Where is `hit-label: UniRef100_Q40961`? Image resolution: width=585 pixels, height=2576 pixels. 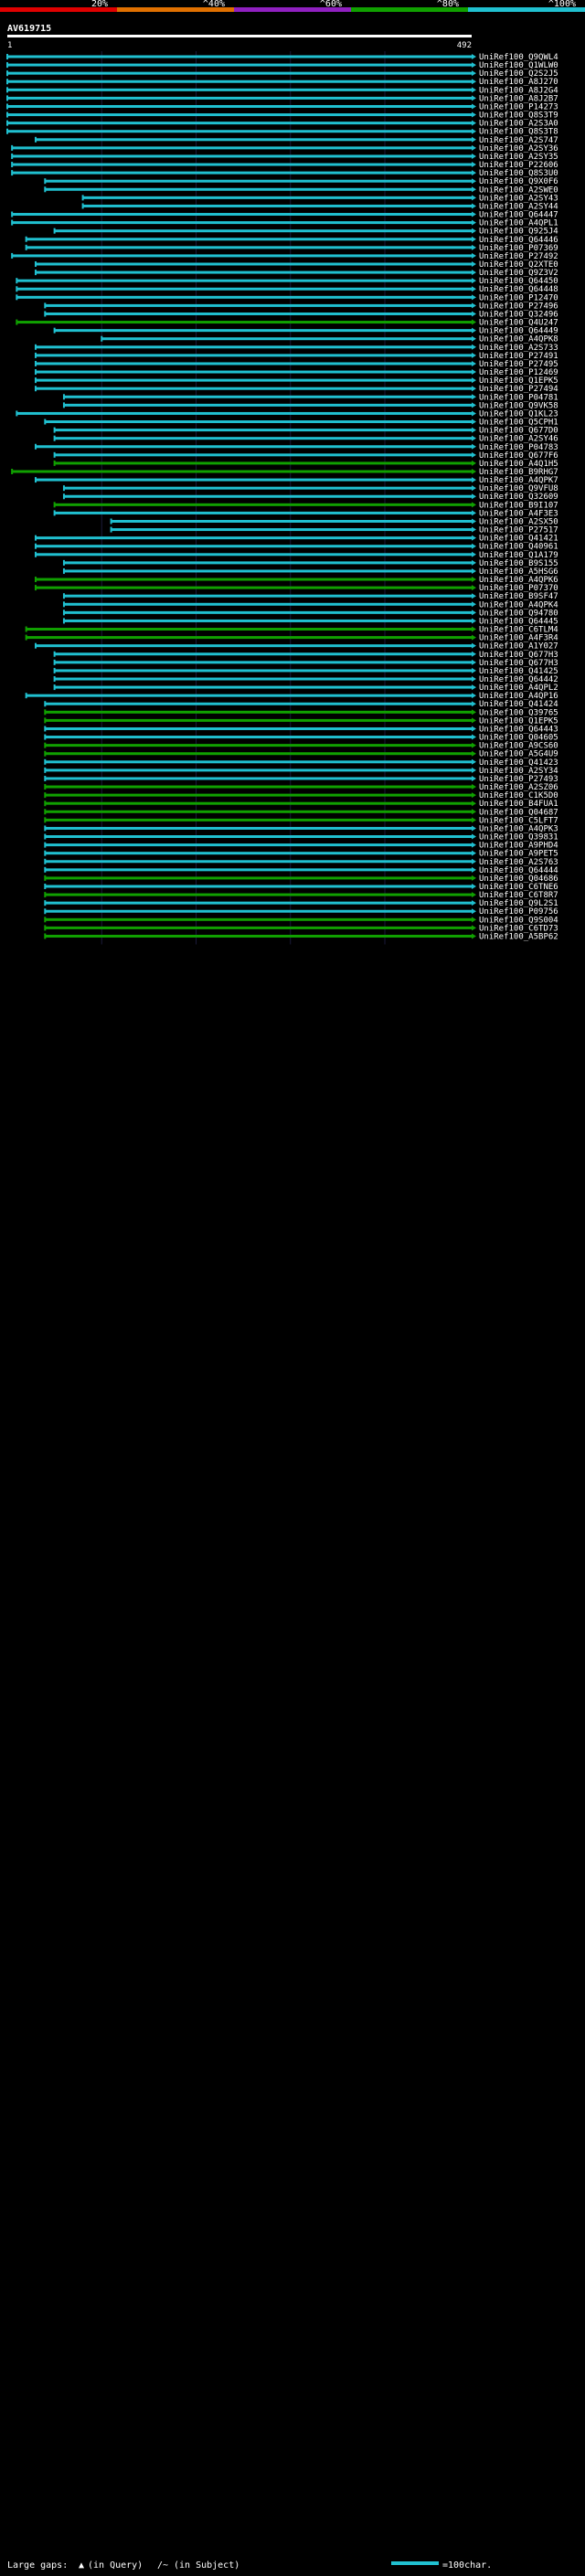 hit-label: UniRef100_Q40961 is located at coordinates (518, 547).